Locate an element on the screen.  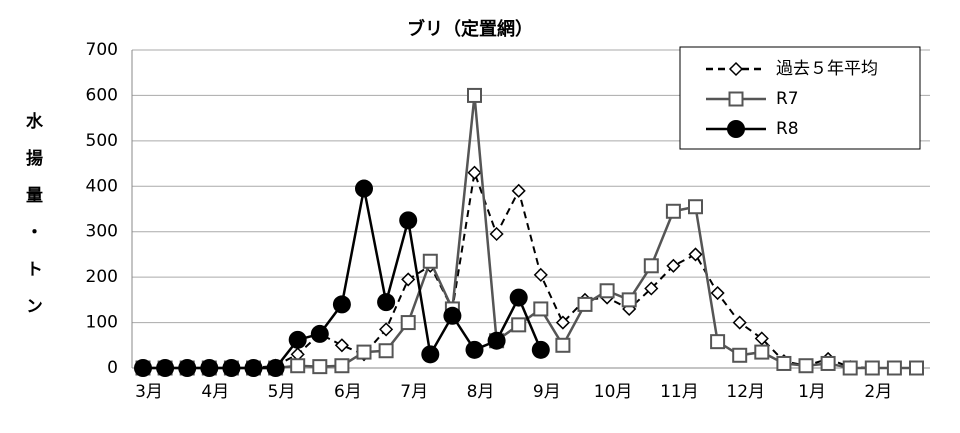
legend-label: R7 is located at coordinates (787, 99).